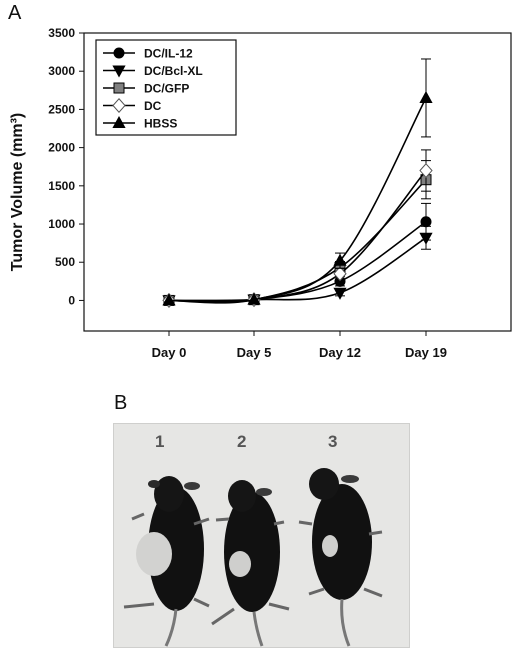 The height and width of the screenshot is (648, 520). I want to click on mice-illustration, so click(253, 557).